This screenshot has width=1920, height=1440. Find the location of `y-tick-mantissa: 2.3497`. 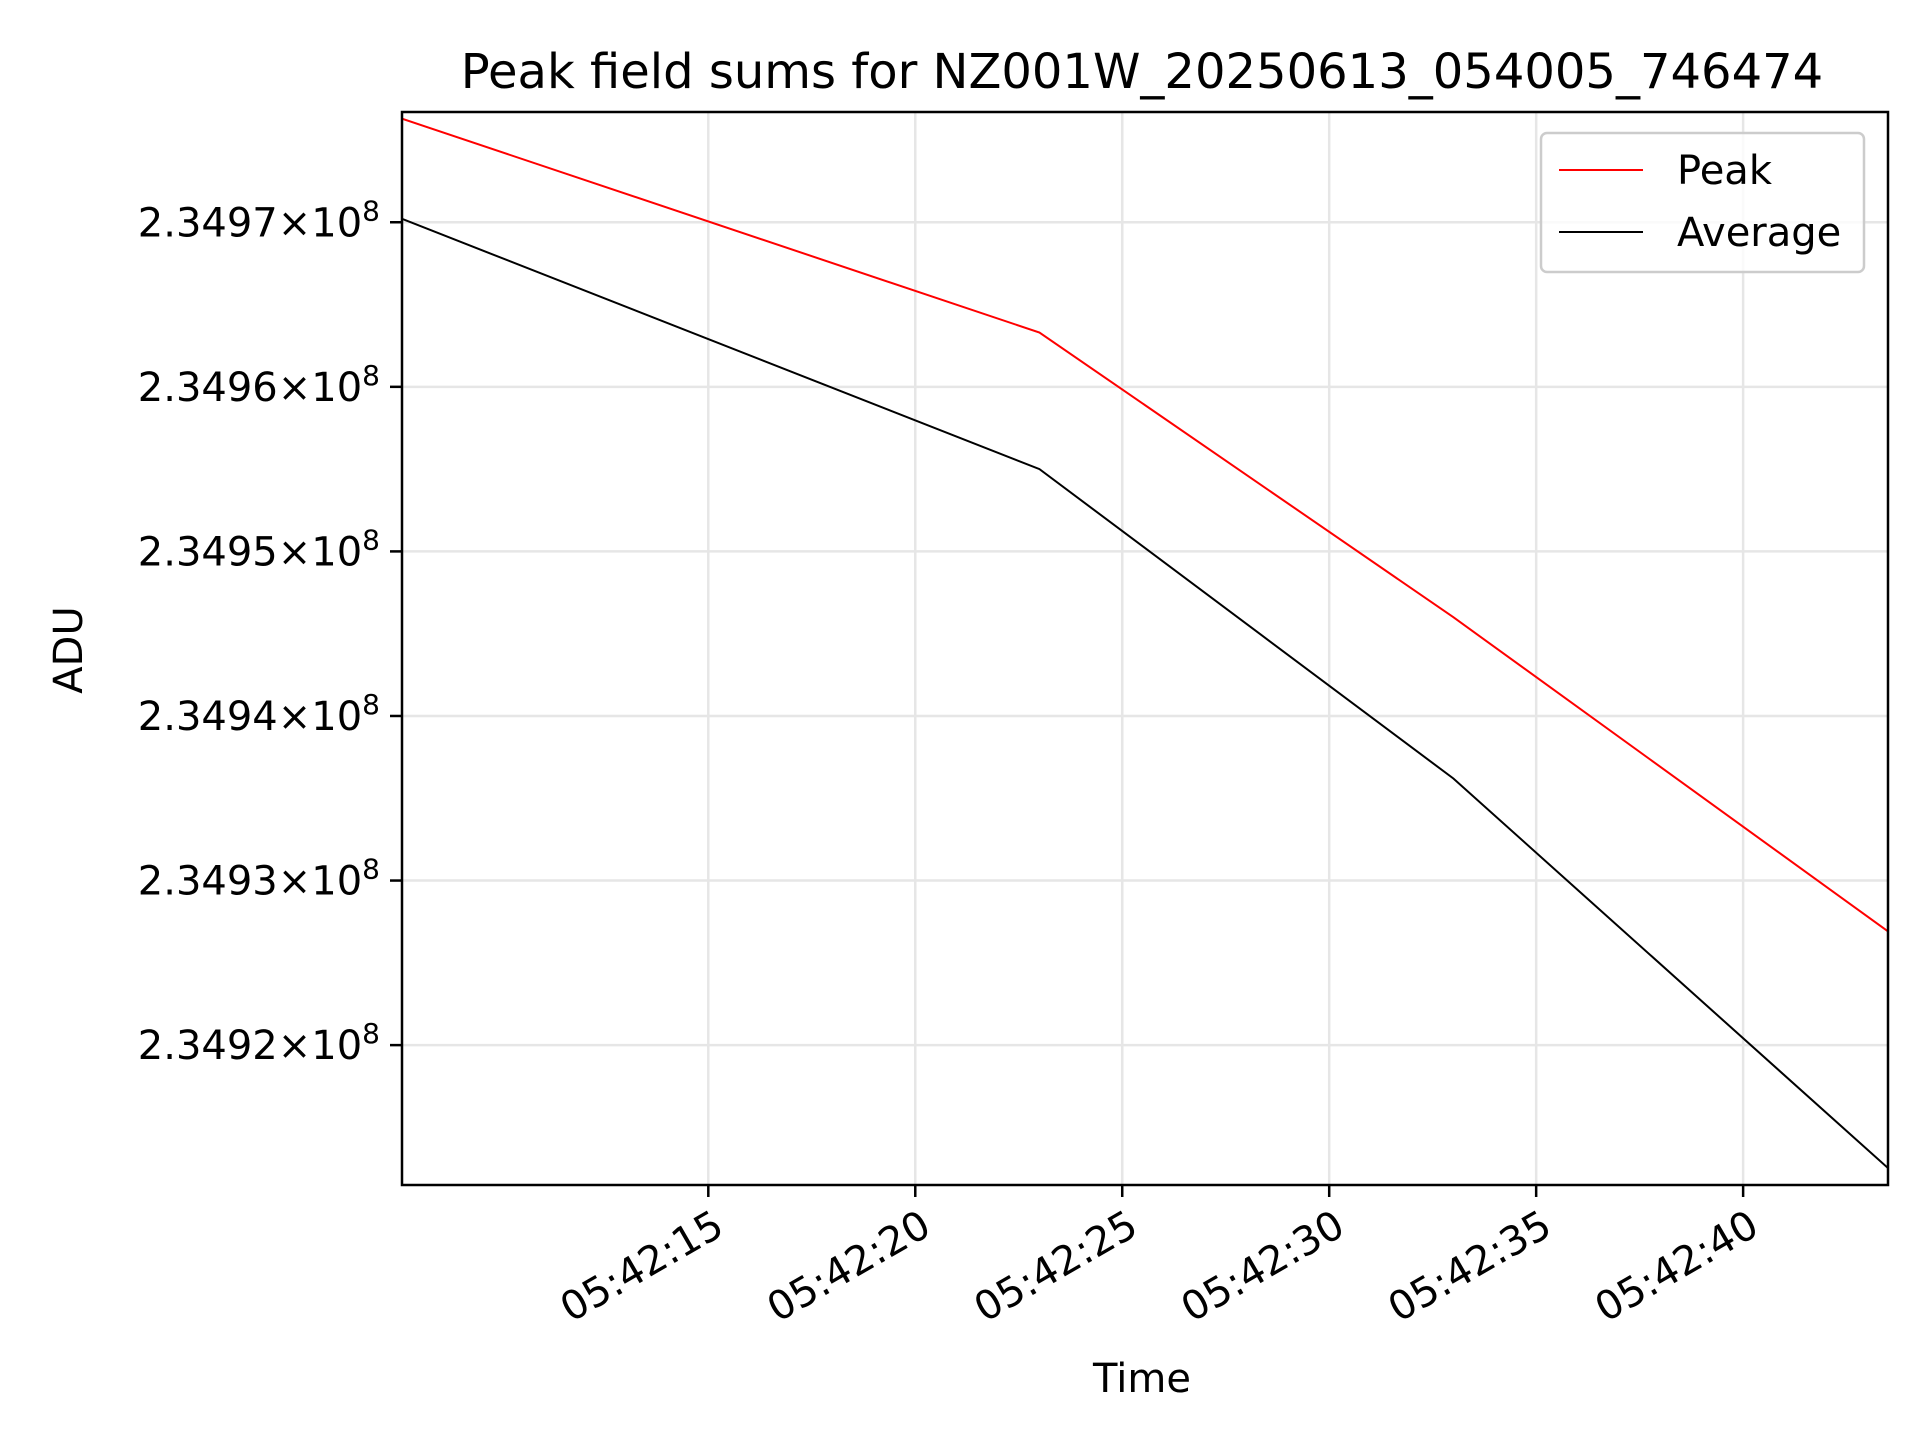

y-tick-mantissa: 2.3497 is located at coordinates (208, 223).